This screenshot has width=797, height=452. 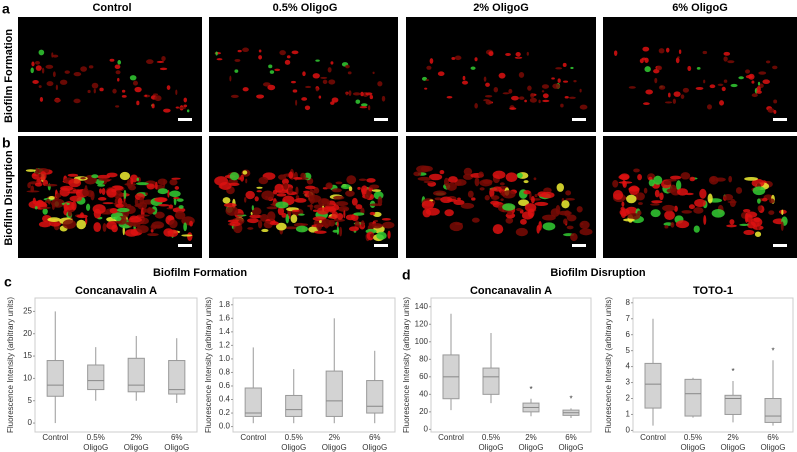 What do you see at coordinates (628, 318) in the screenshot?
I see `y-tick-label: 7` at bounding box center [628, 318].